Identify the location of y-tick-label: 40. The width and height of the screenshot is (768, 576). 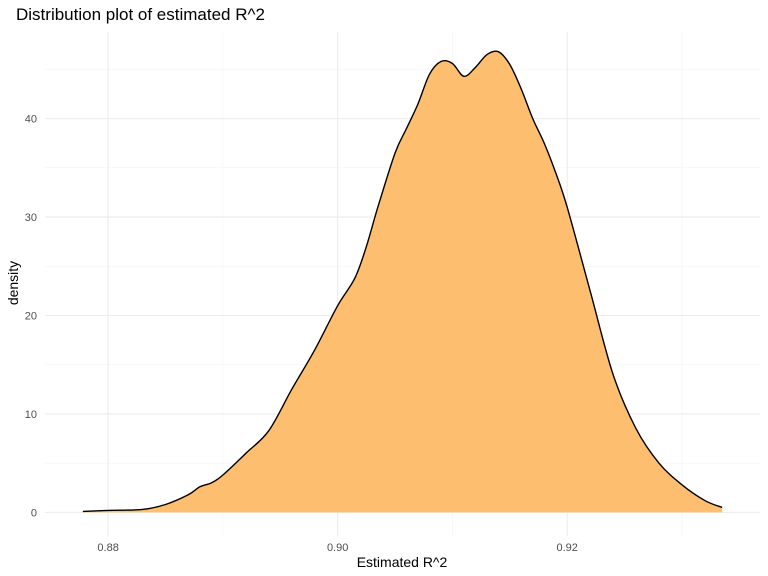
(31, 120).